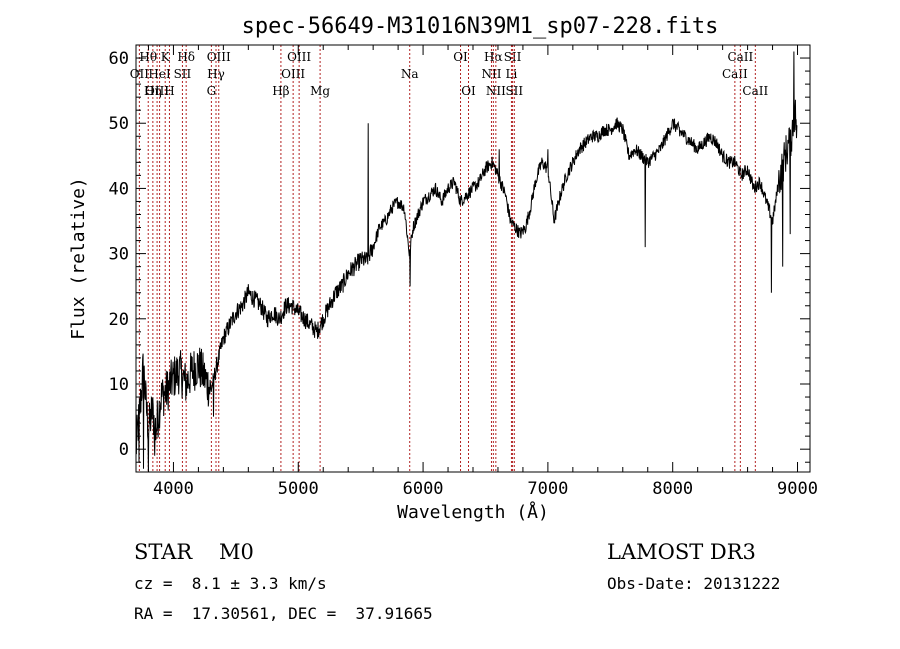  I want to click on x-axis-label: Wavelength (Å), so click(473, 512).